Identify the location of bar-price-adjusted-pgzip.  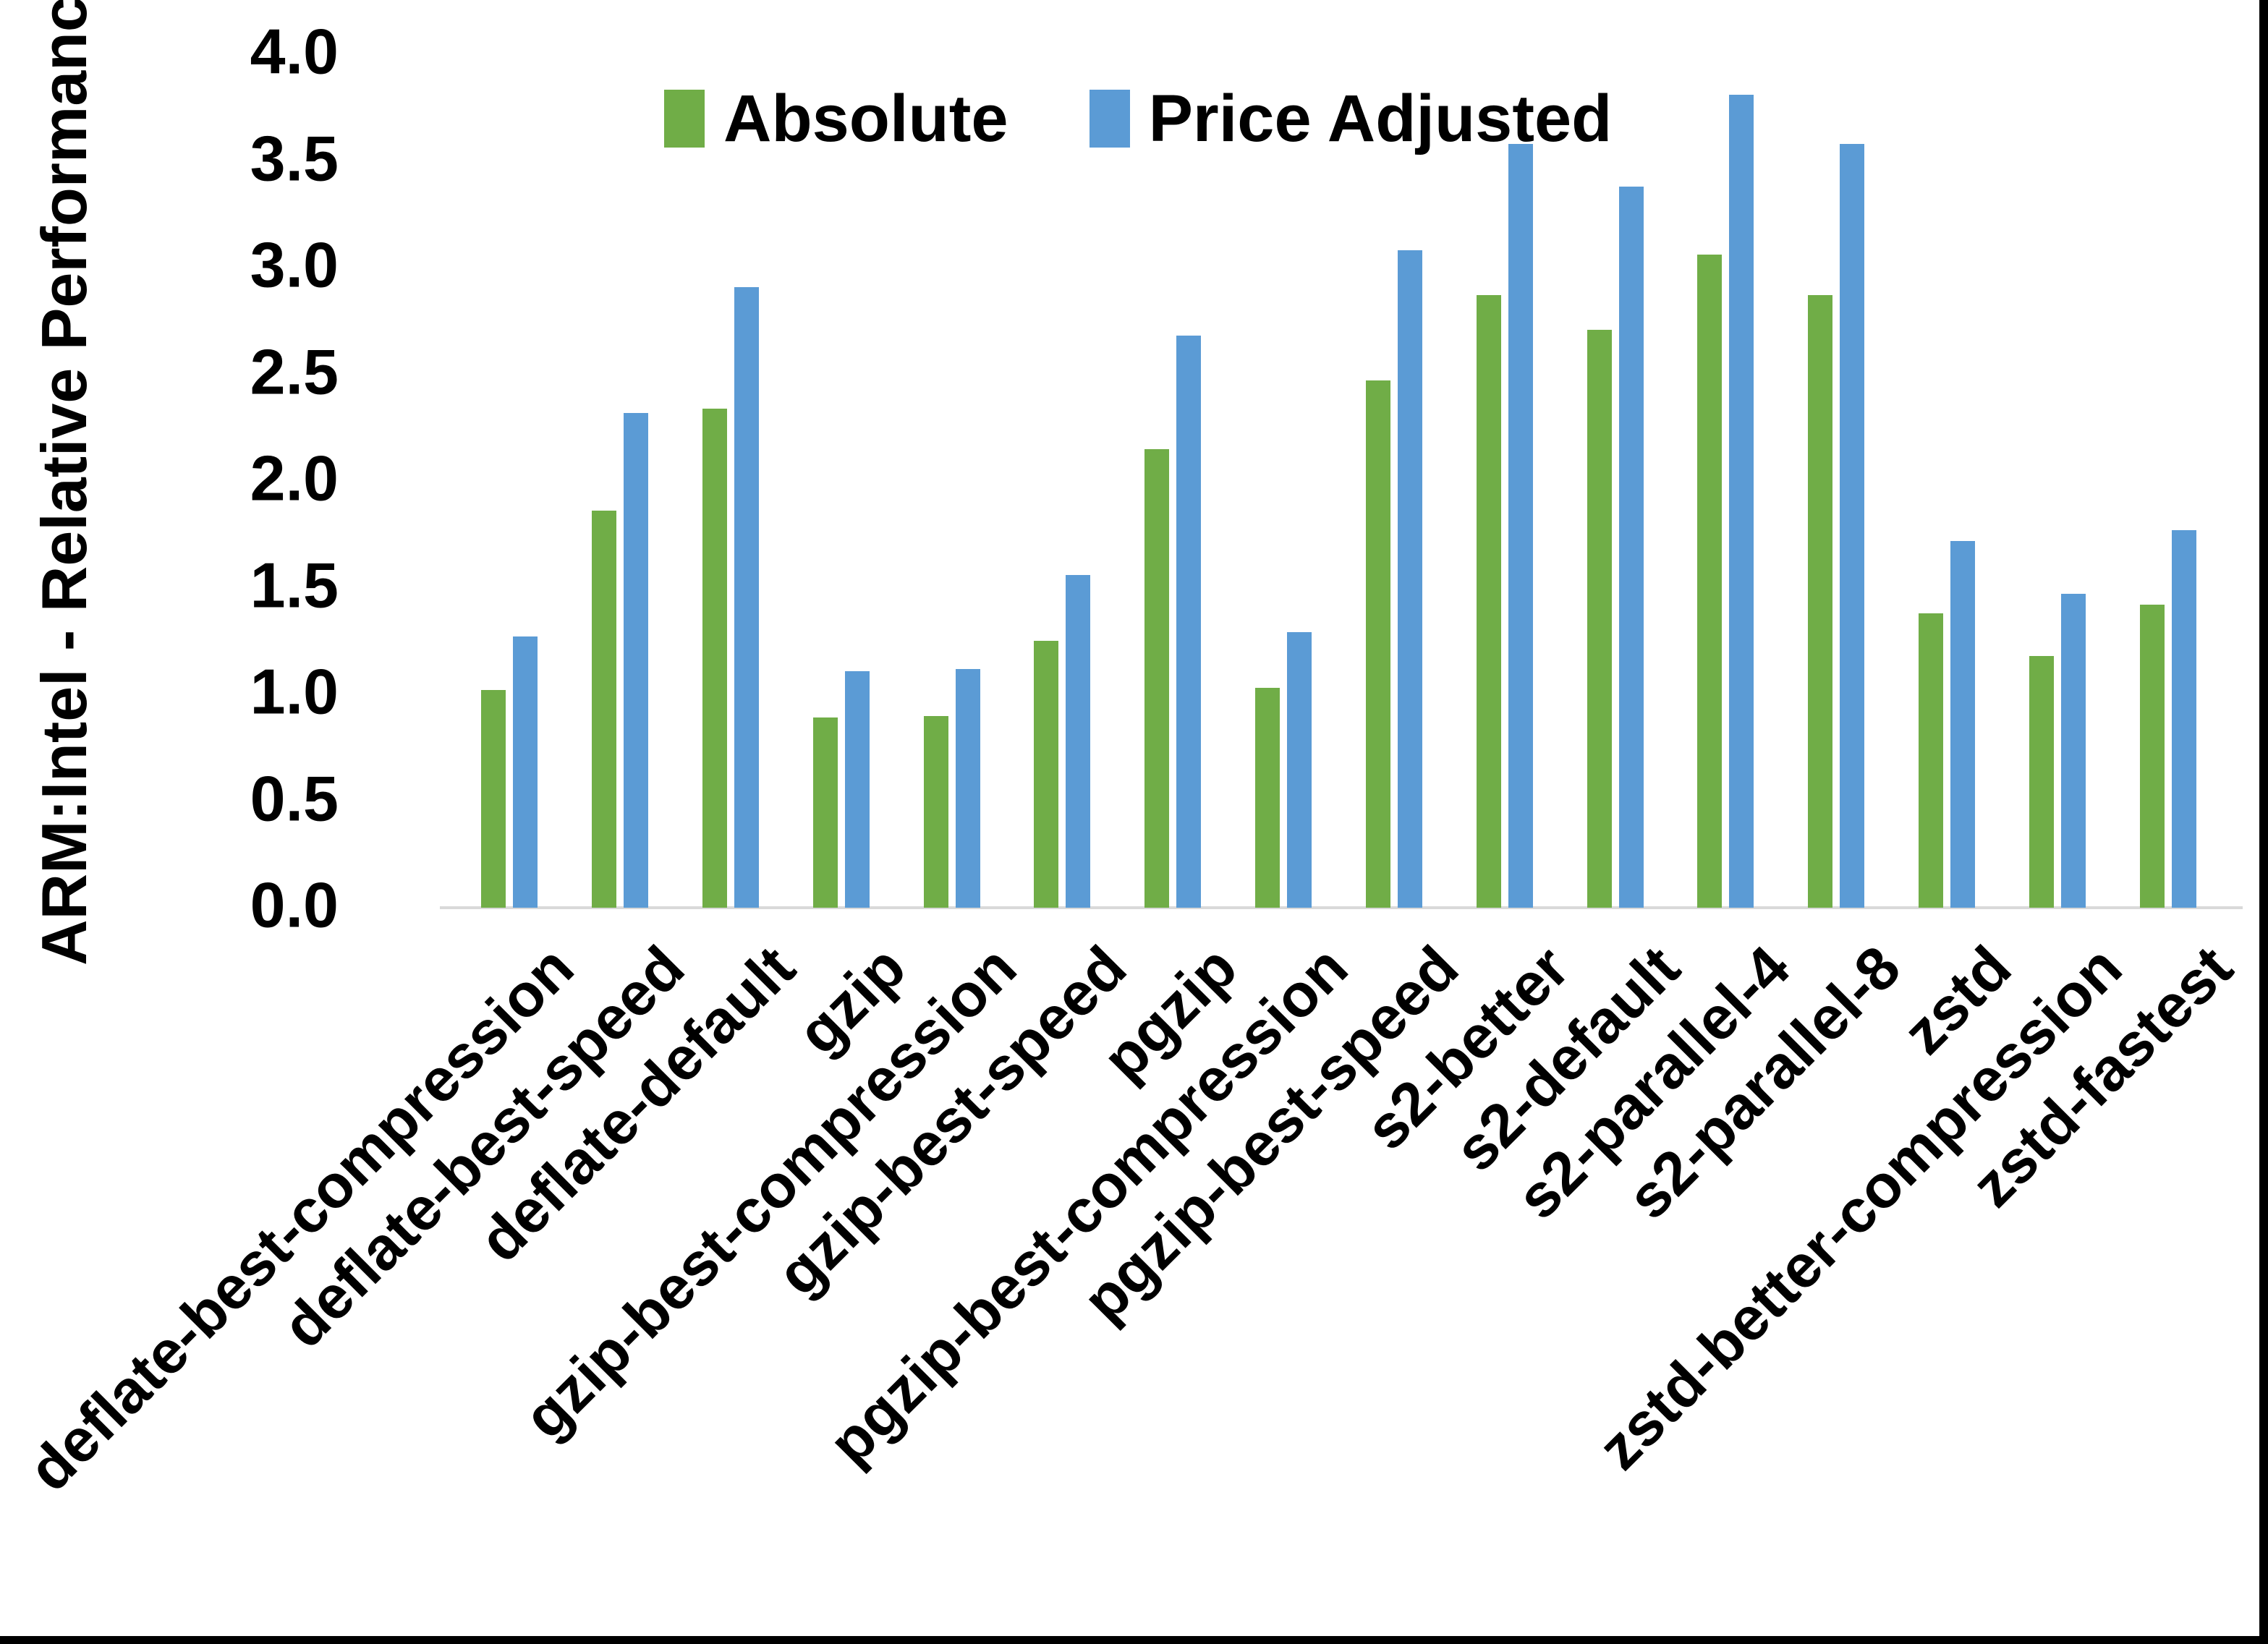
(1189, 622).